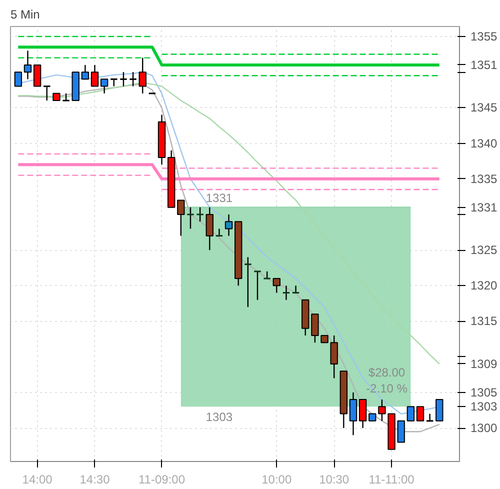  What do you see at coordinates (484, 143) in the screenshot?
I see `y-tick-label: 1340` at bounding box center [484, 143].